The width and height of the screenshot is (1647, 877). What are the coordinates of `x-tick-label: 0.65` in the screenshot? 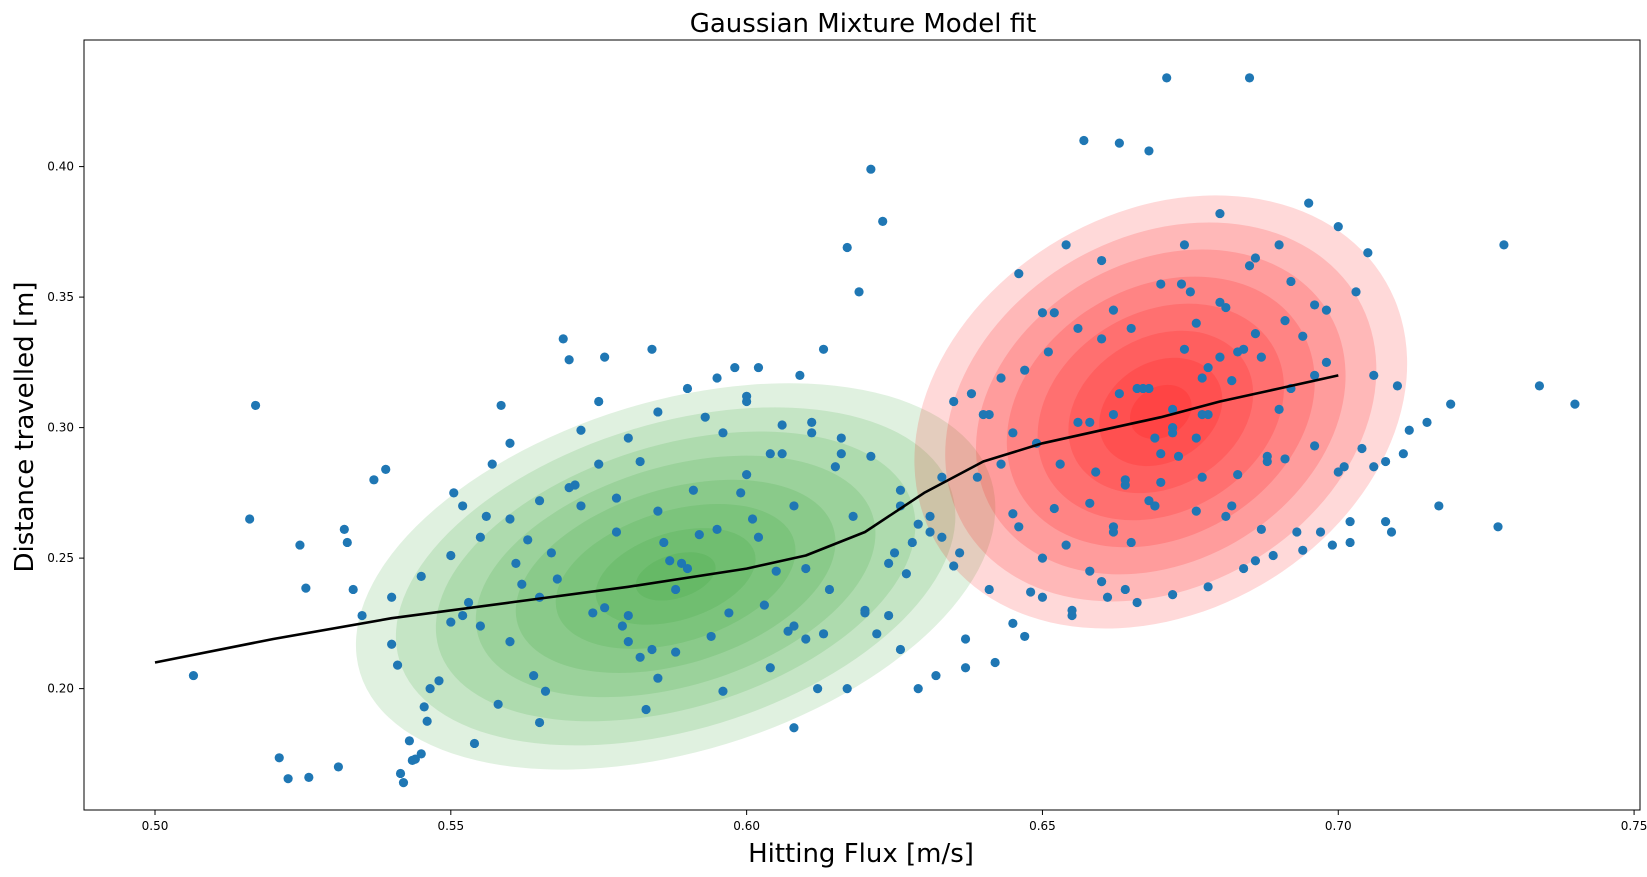 It's located at (1042, 826).